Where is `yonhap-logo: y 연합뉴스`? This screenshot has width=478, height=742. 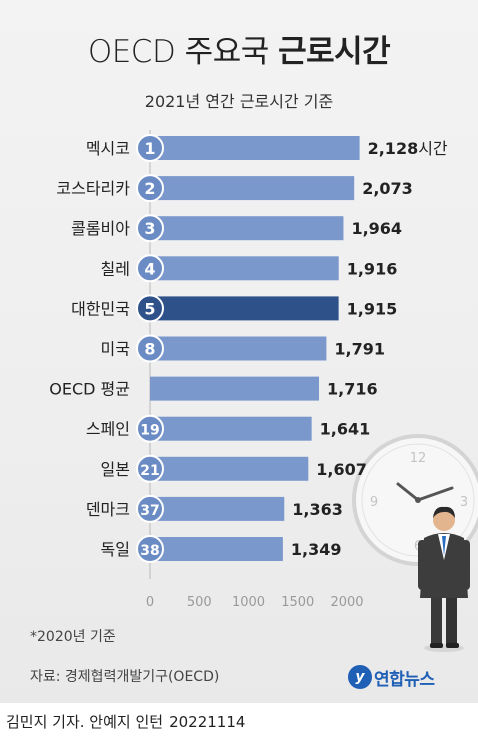
yonhap-logo: y 연합뉴스 is located at coordinates (391, 677).